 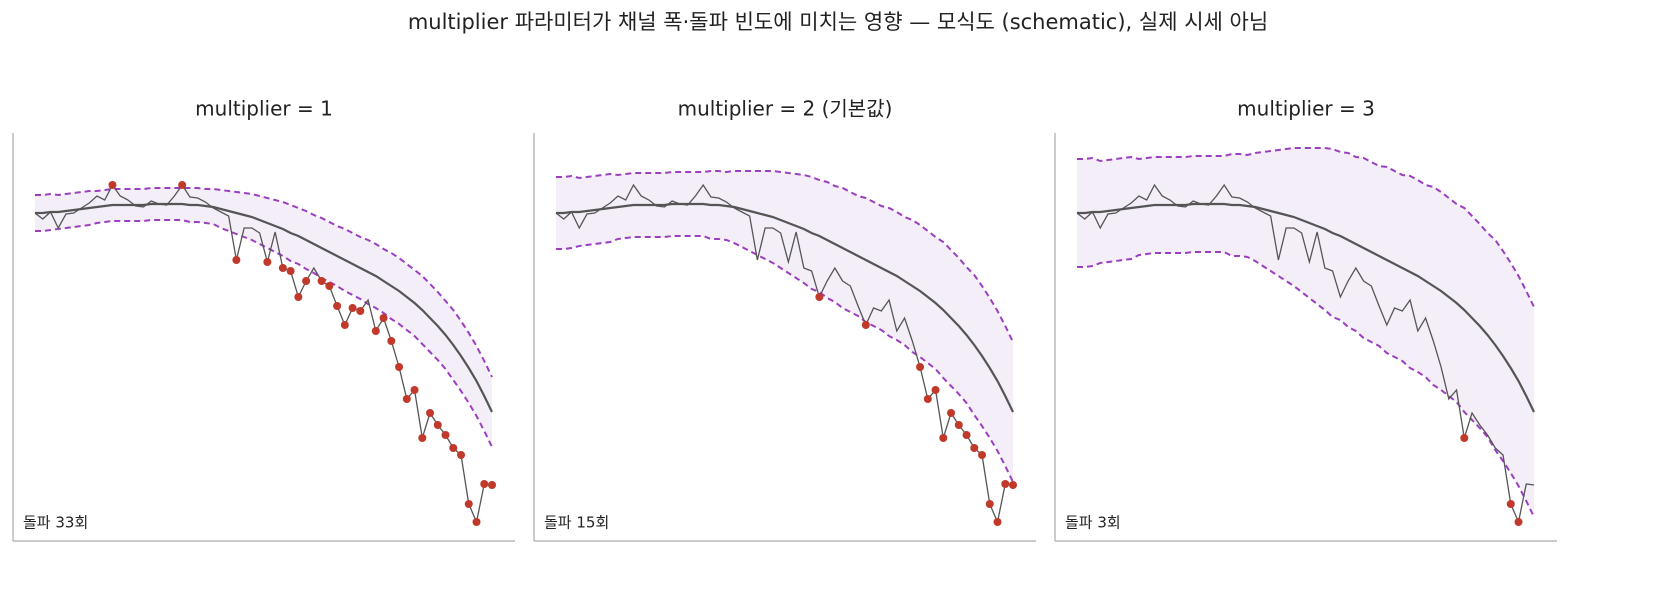 What do you see at coordinates (785, 109) in the screenshot?
I see `panel-title: multiplier = 2 (기본값)` at bounding box center [785, 109].